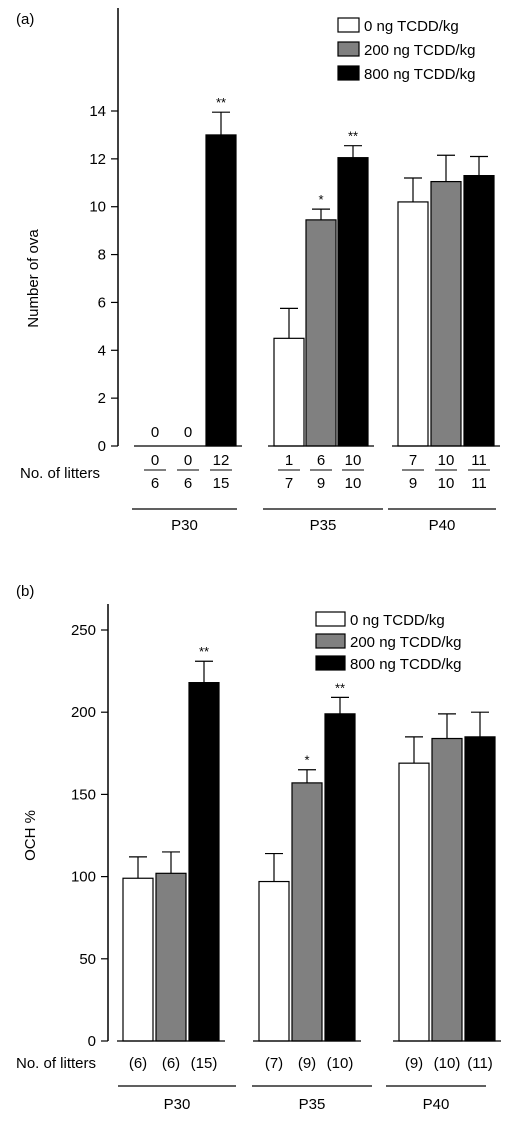  Describe the element at coordinates (436, 1104) in the screenshot. I see `group-label-b-p40: P40` at that location.